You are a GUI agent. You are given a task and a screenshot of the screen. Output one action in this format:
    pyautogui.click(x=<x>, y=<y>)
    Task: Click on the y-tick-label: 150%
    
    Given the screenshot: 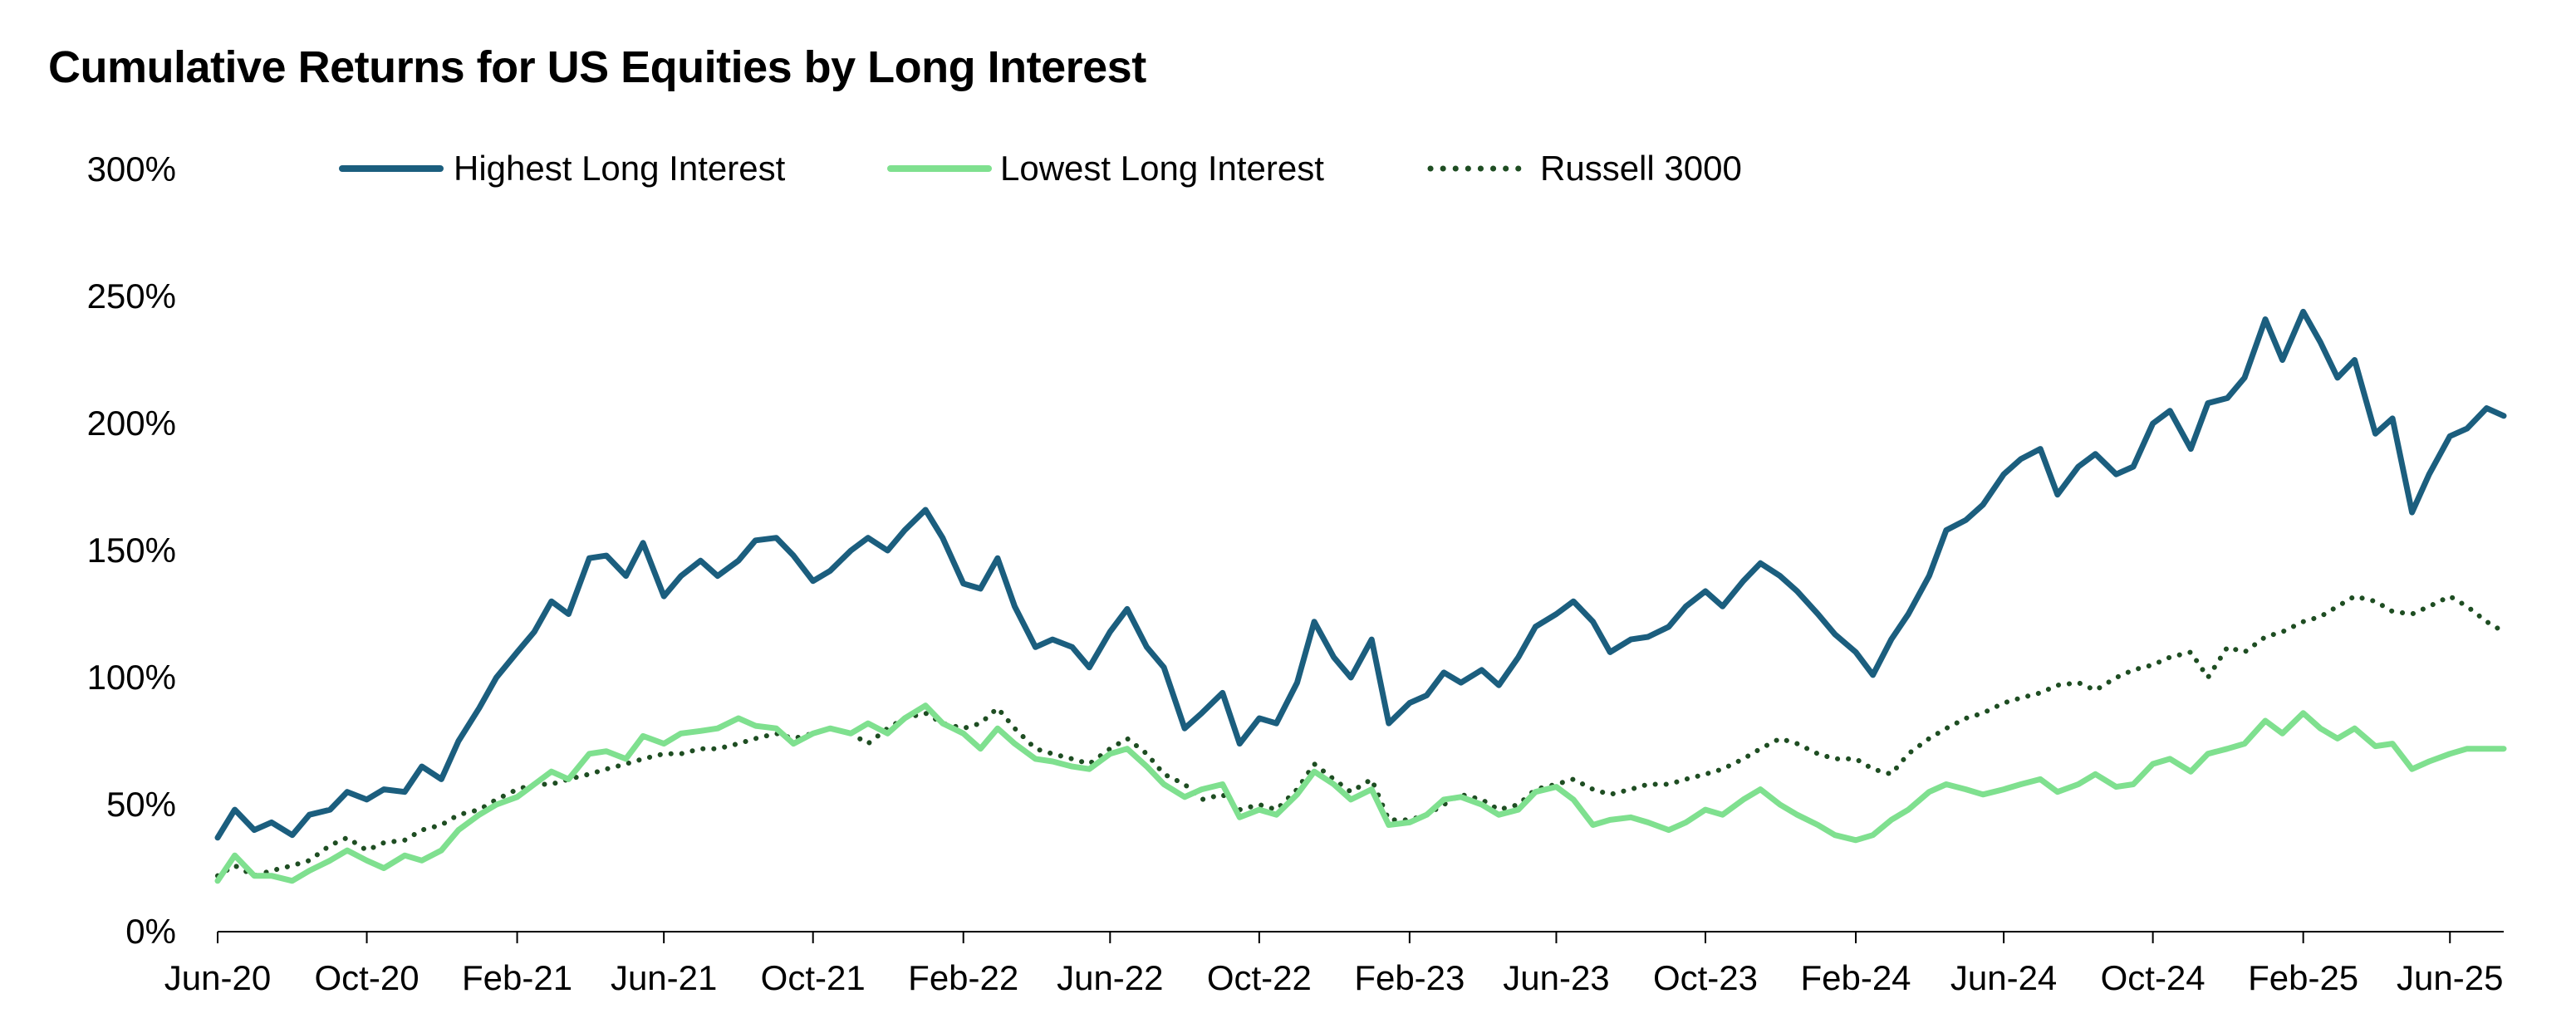 What is the action you would take?
    pyautogui.click(x=131, y=550)
    